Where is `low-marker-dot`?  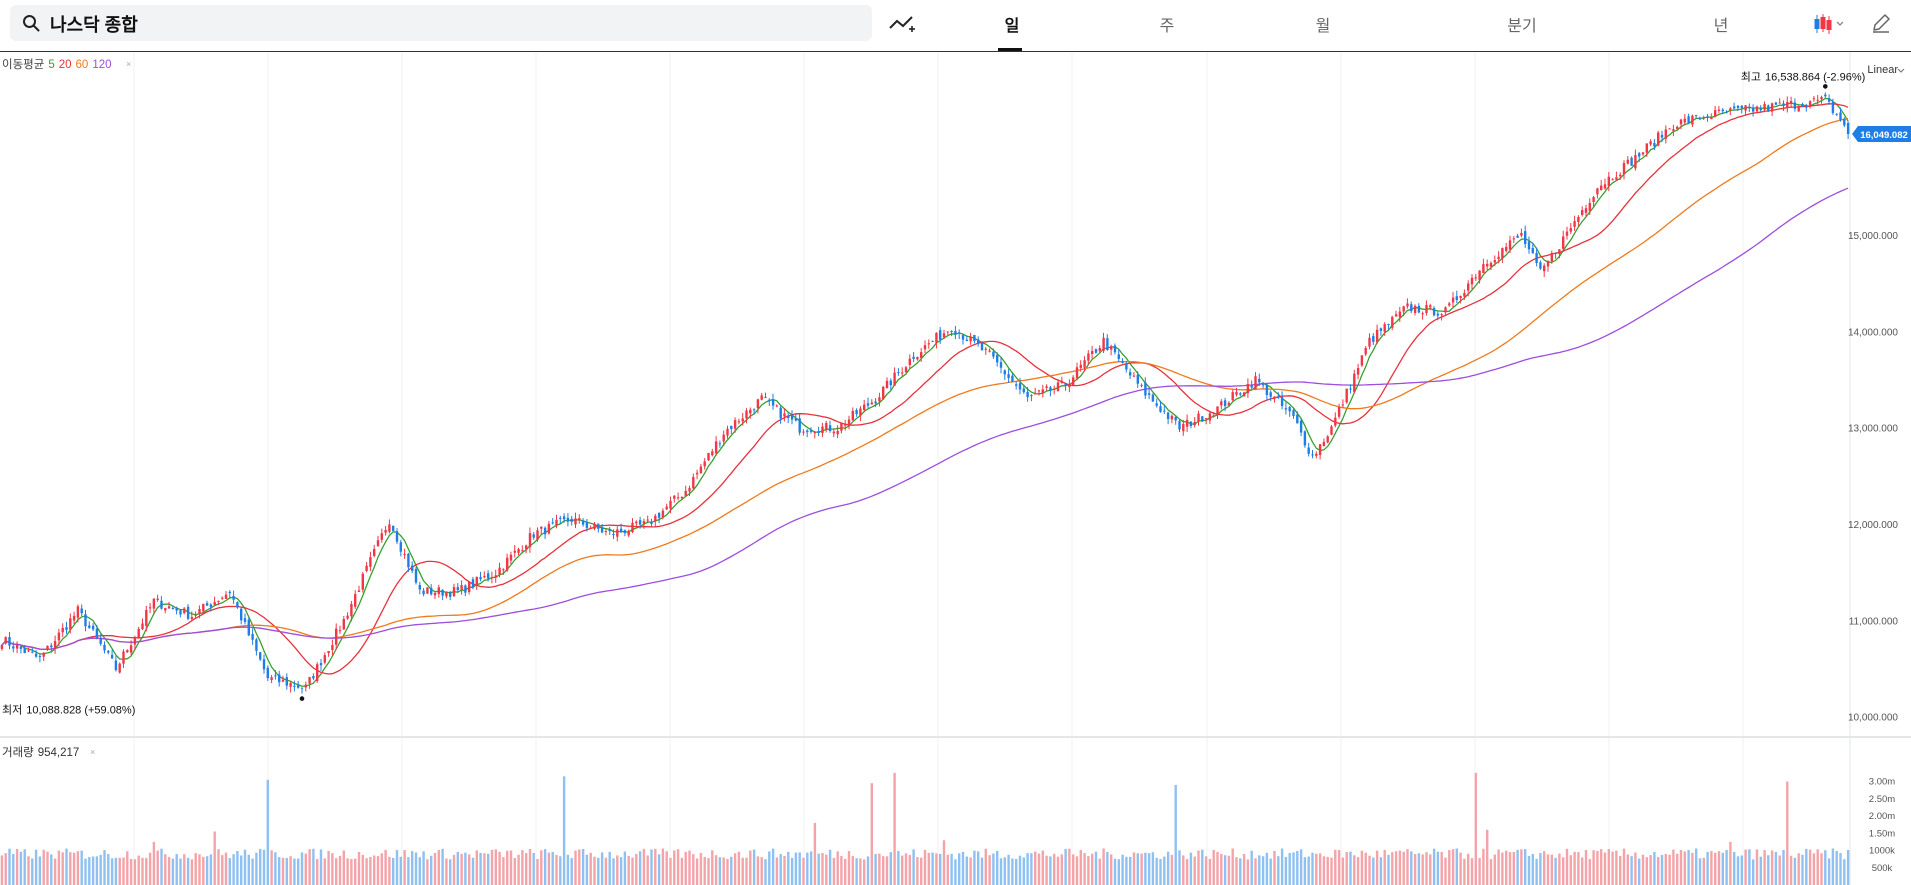 low-marker-dot is located at coordinates (302, 698).